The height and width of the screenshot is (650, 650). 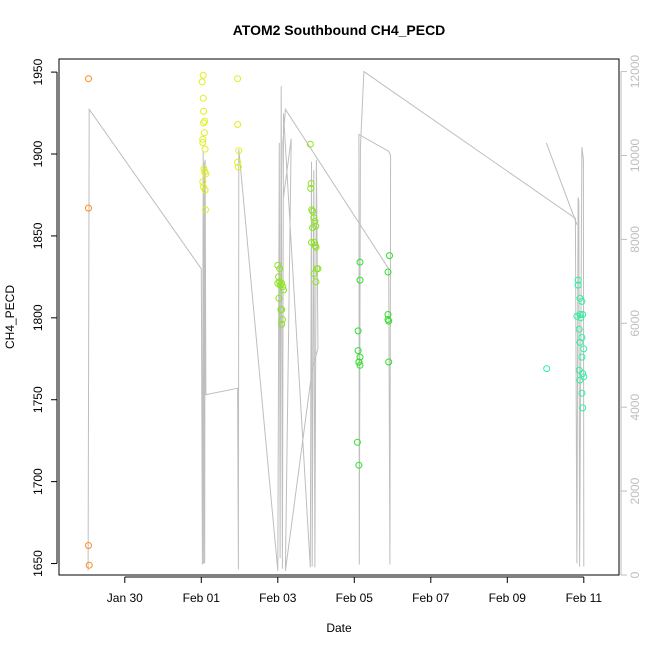 What do you see at coordinates (38, 399) in the screenshot?
I see `y-tick-label: 1750` at bounding box center [38, 399].